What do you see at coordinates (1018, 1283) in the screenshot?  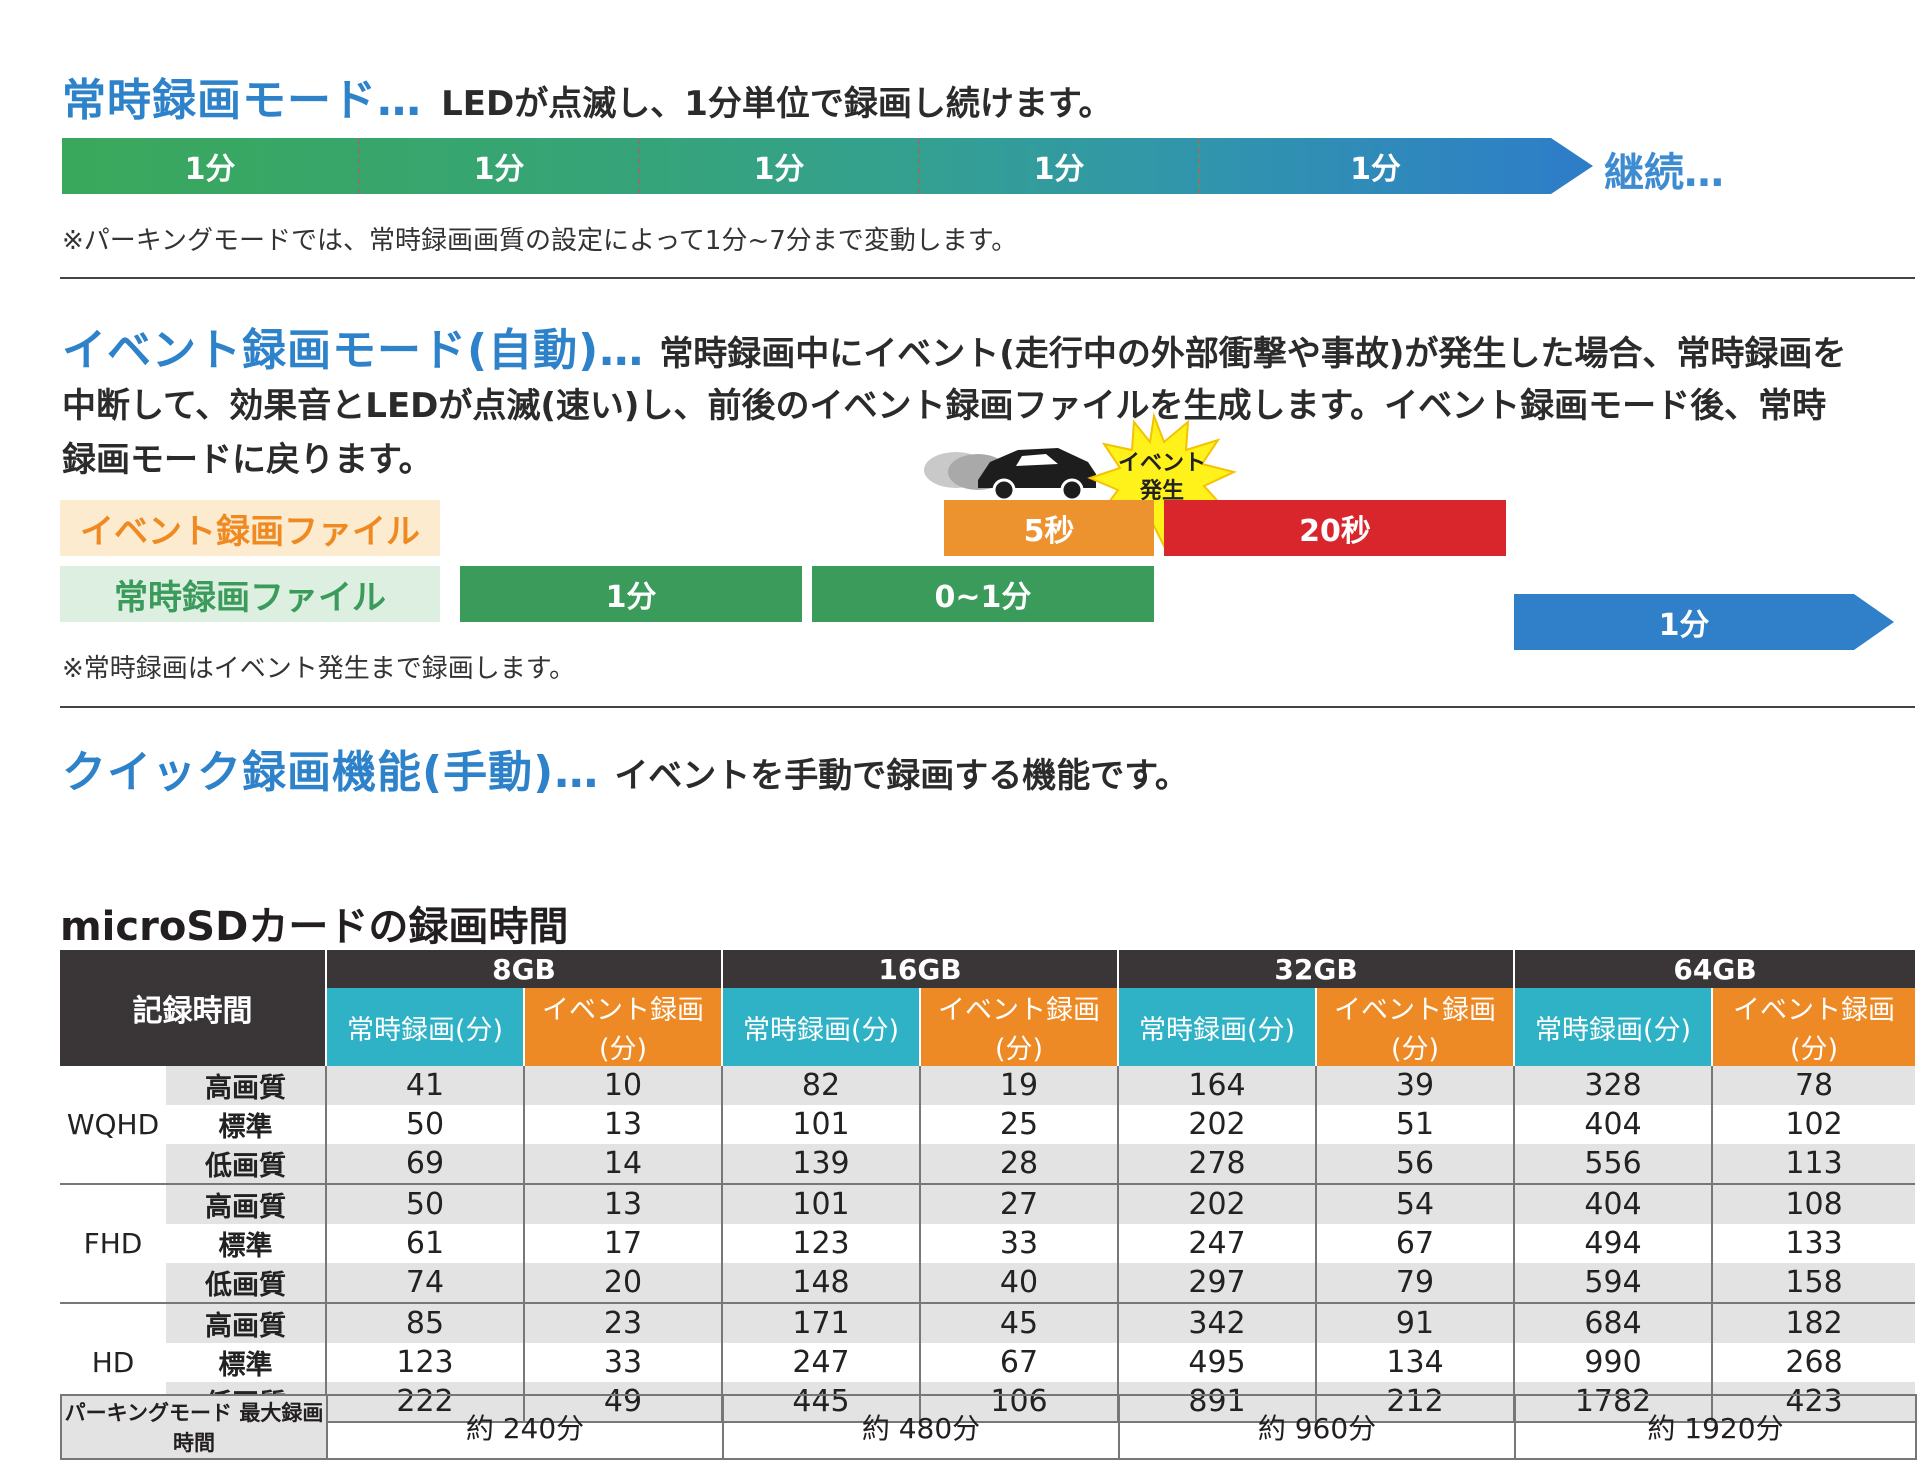 I see `value-cell: 40` at bounding box center [1018, 1283].